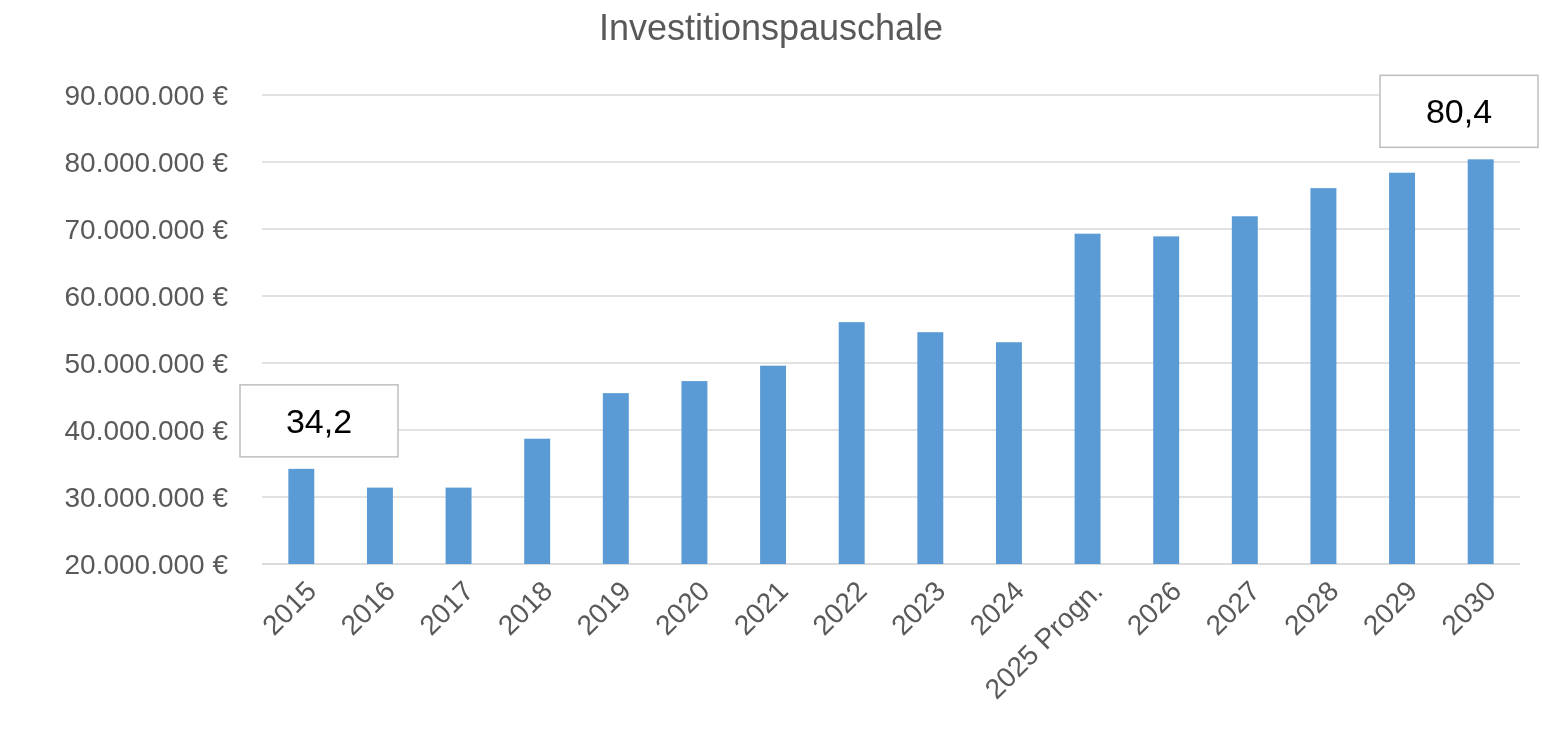  Describe the element at coordinates (771, 27) in the screenshot. I see `chart-title: Investitionspauschale` at that location.